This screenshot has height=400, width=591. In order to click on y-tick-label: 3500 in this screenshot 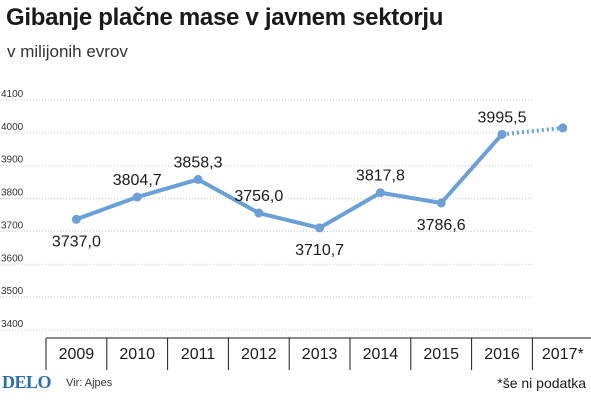, I will do `click(12, 291)`.